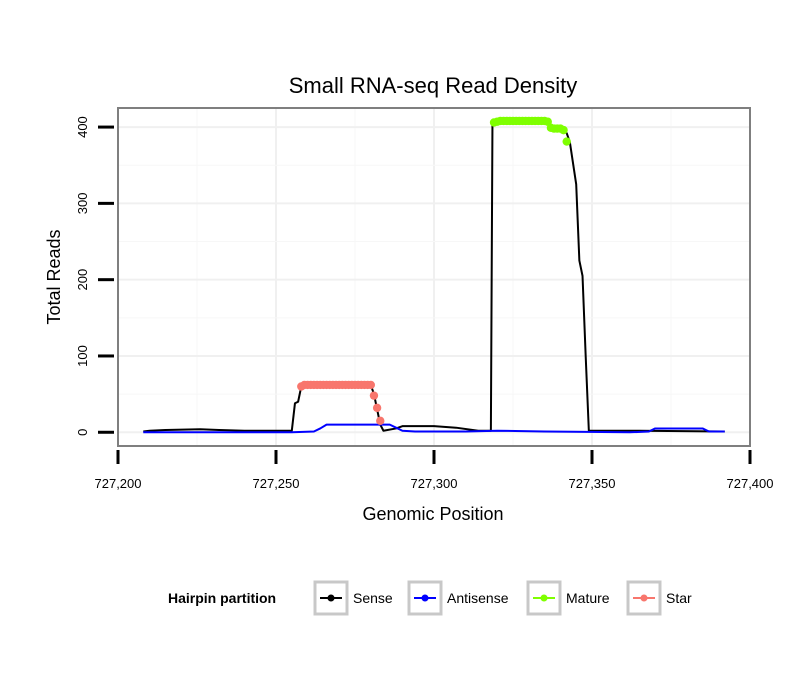  I want to click on legend-label-antisense: Antisense, so click(478, 598).